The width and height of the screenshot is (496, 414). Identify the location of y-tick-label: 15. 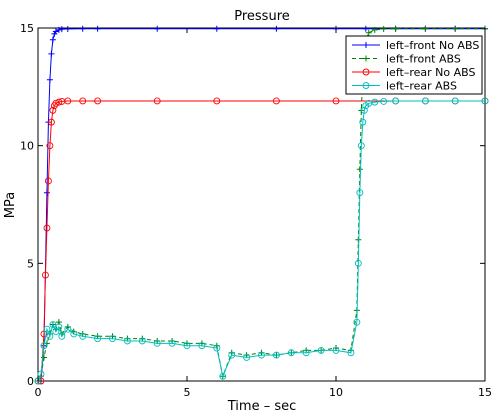
(27, 28).